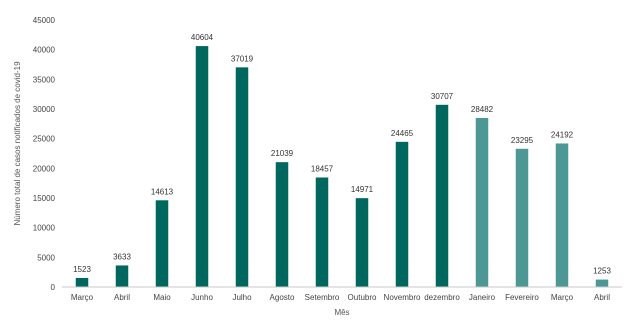 Image resolution: width=630 pixels, height=326 pixels. What do you see at coordinates (282, 297) in the screenshot?
I see `x-tick-label: Agosto` at bounding box center [282, 297].